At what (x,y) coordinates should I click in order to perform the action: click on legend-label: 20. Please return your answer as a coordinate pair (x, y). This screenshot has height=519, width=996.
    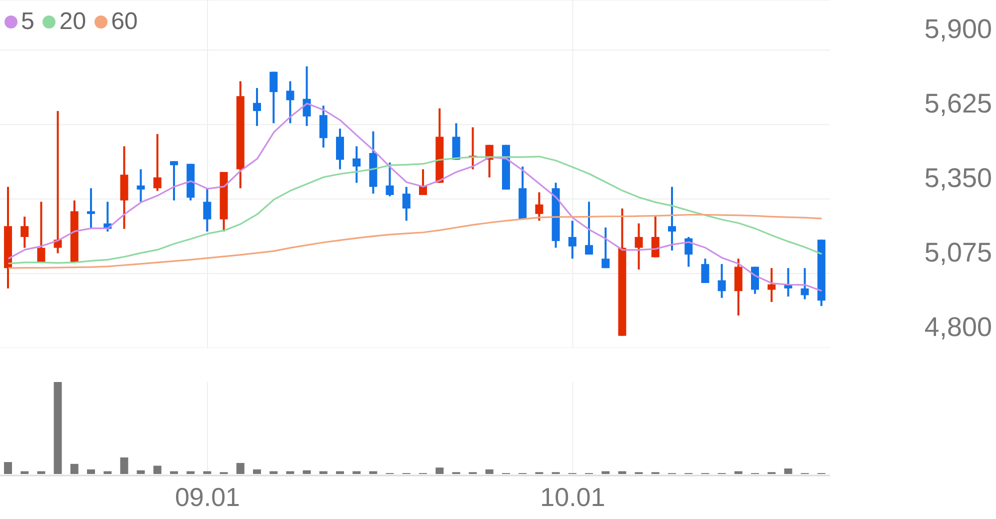
    Looking at the image, I should click on (72, 22).